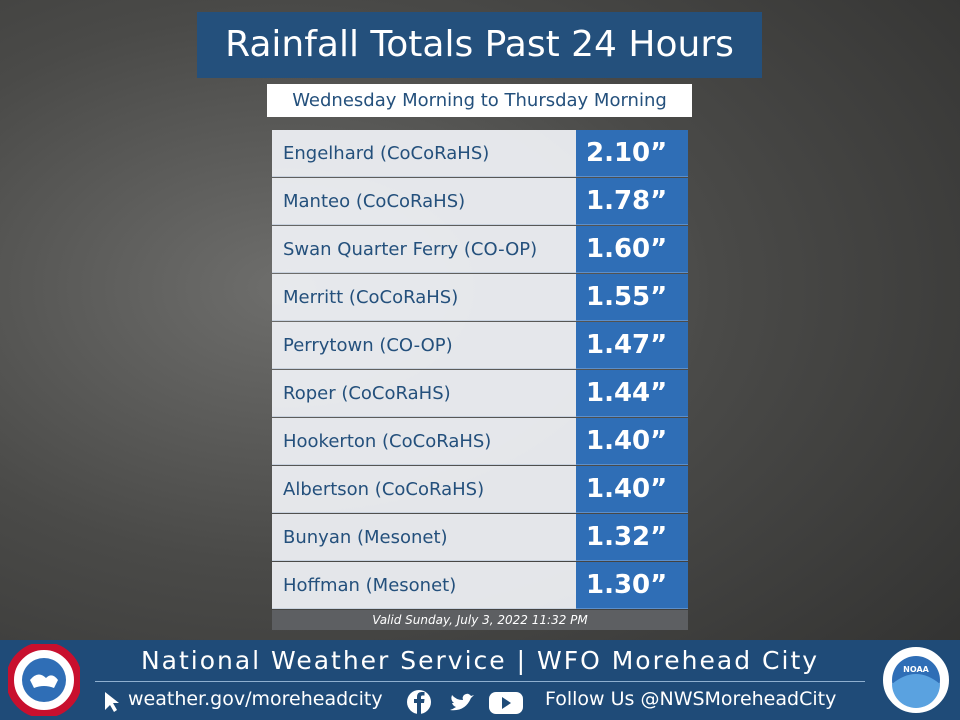 This screenshot has height=720, width=960. I want to click on station-name: Hookerton (CoCoRaHS), so click(424, 441).